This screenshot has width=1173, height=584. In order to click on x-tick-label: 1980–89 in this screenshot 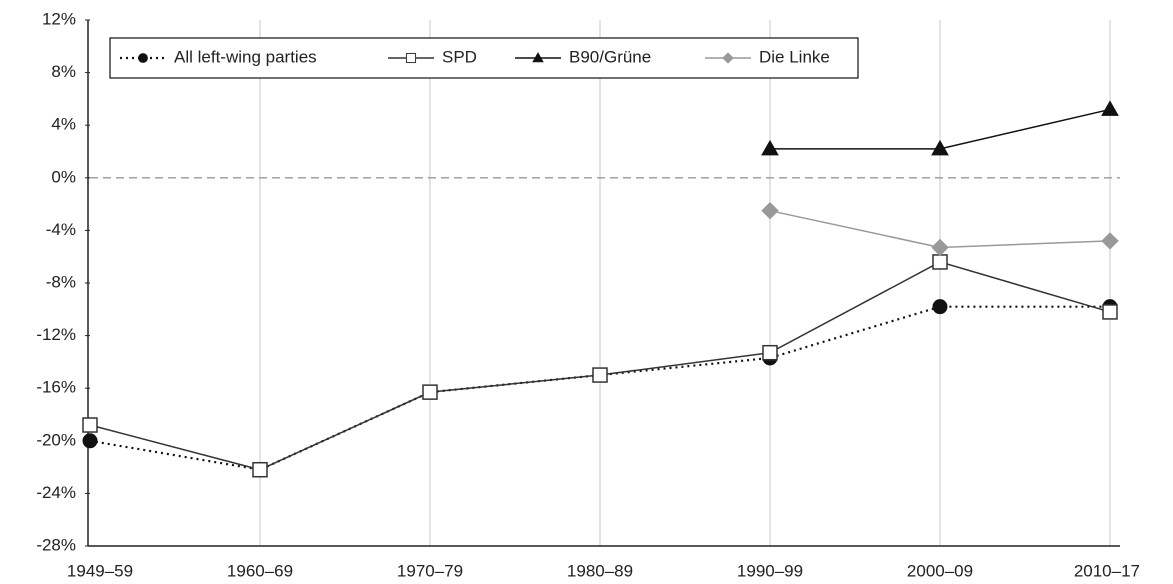, I will do `click(600, 570)`.